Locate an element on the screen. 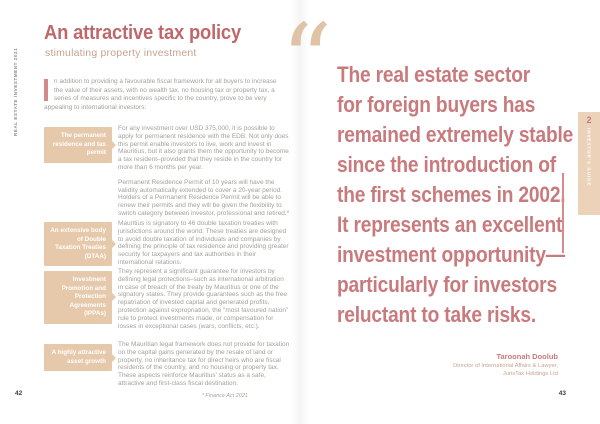 The width and height of the screenshot is (600, 424). chapter-tab: 2 INVESTOR'S GUIDE is located at coordinates (589, 163).